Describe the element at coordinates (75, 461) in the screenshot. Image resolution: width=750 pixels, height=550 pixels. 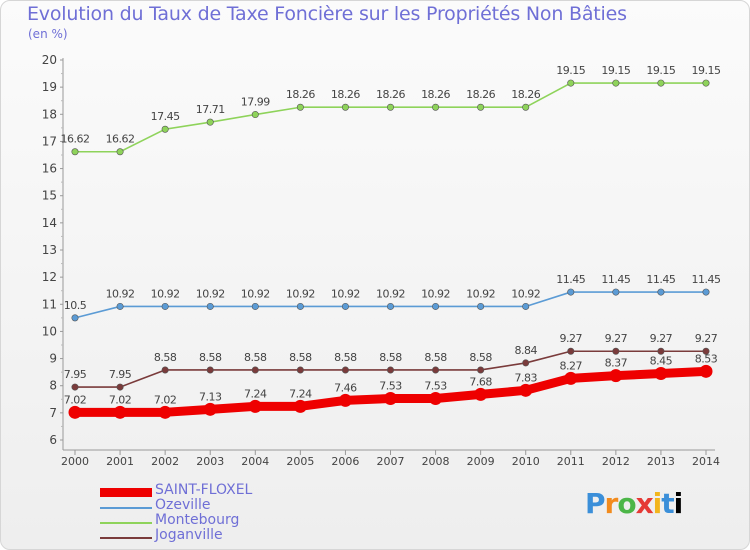
I see `x-tick-label: 2000` at that location.